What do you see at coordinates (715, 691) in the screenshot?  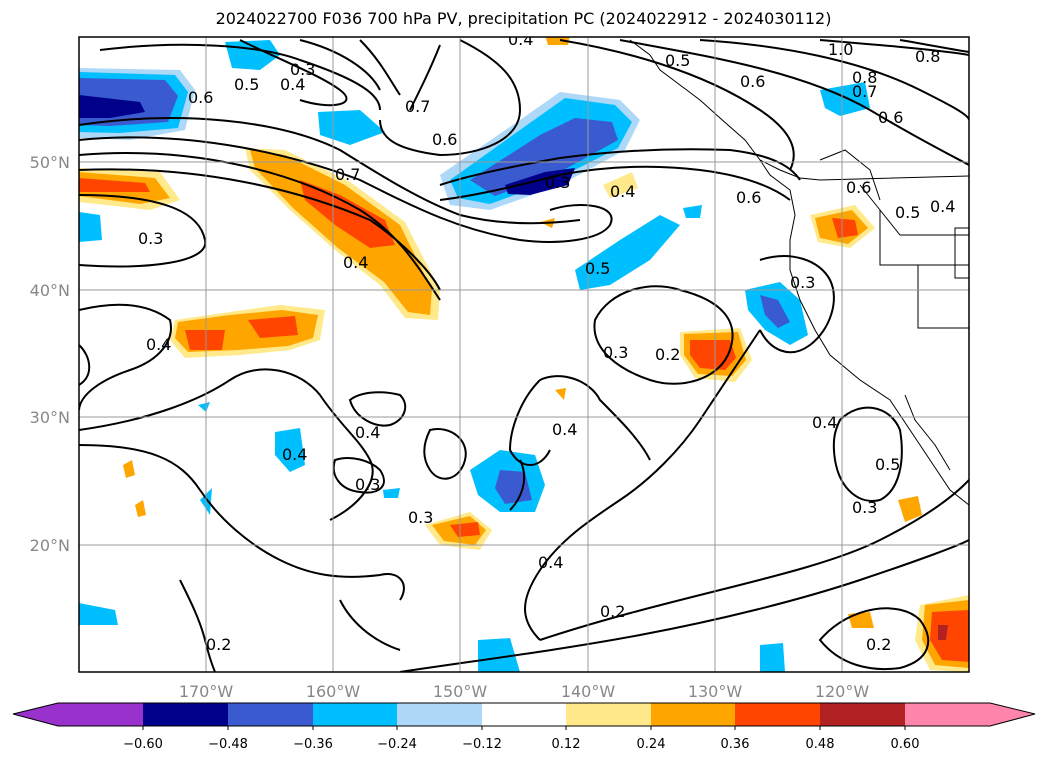 I see `lon-tick: 130°W` at bounding box center [715, 691].